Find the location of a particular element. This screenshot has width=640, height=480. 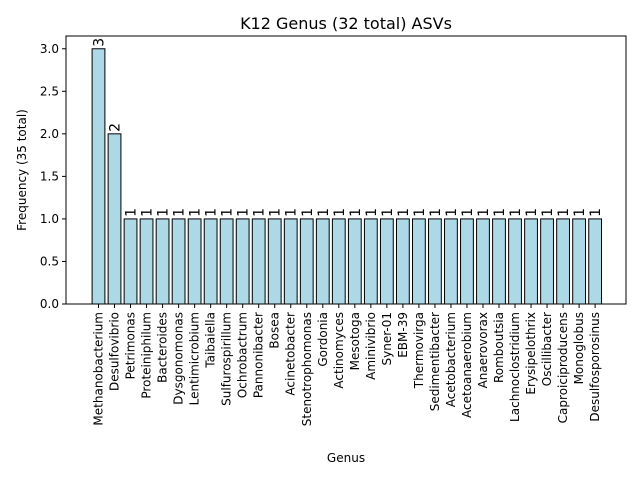

x-tick-label: Romboutsia is located at coordinates (499, 347).